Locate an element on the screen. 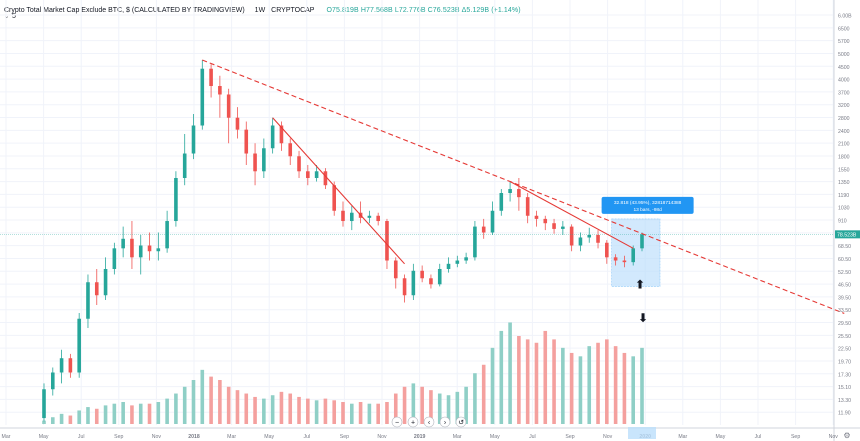 This screenshot has height=441, width=860. zoom-in-icon: + is located at coordinates (413, 423).